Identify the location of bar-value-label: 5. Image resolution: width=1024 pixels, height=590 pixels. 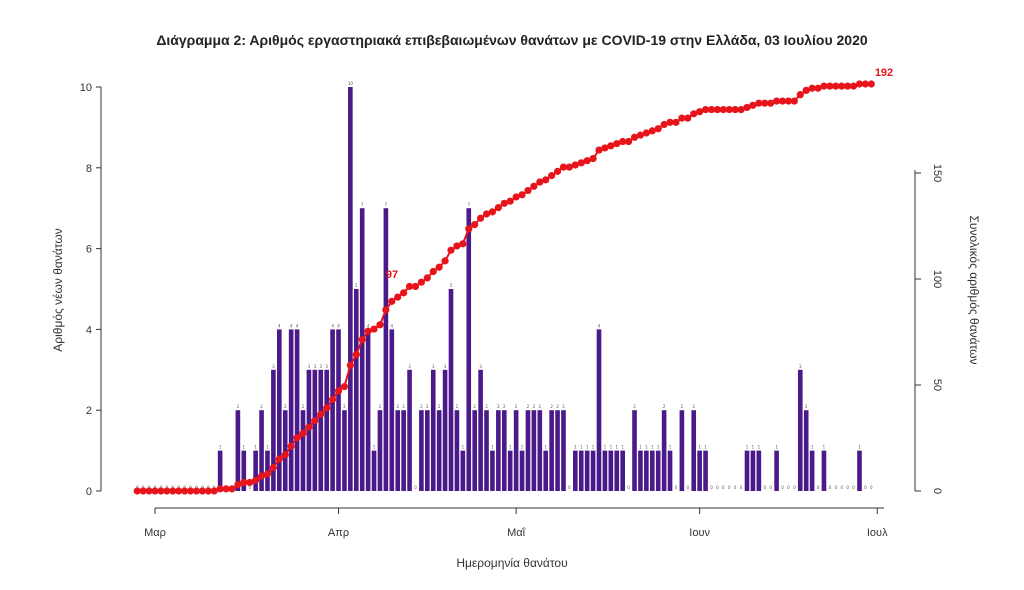
(451, 285).